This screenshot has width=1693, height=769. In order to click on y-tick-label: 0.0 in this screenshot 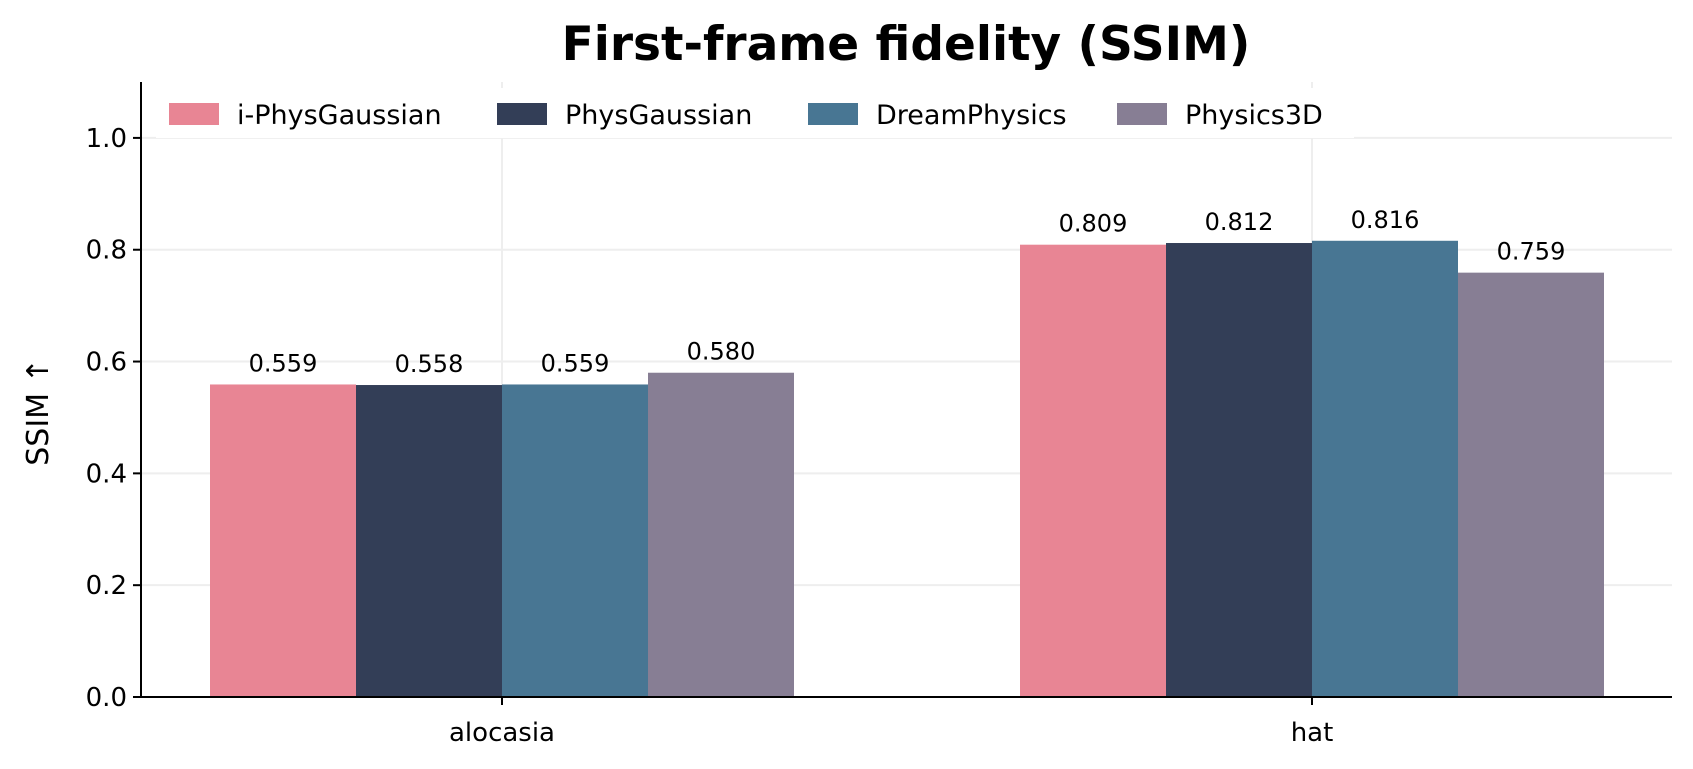, I will do `click(106, 698)`.